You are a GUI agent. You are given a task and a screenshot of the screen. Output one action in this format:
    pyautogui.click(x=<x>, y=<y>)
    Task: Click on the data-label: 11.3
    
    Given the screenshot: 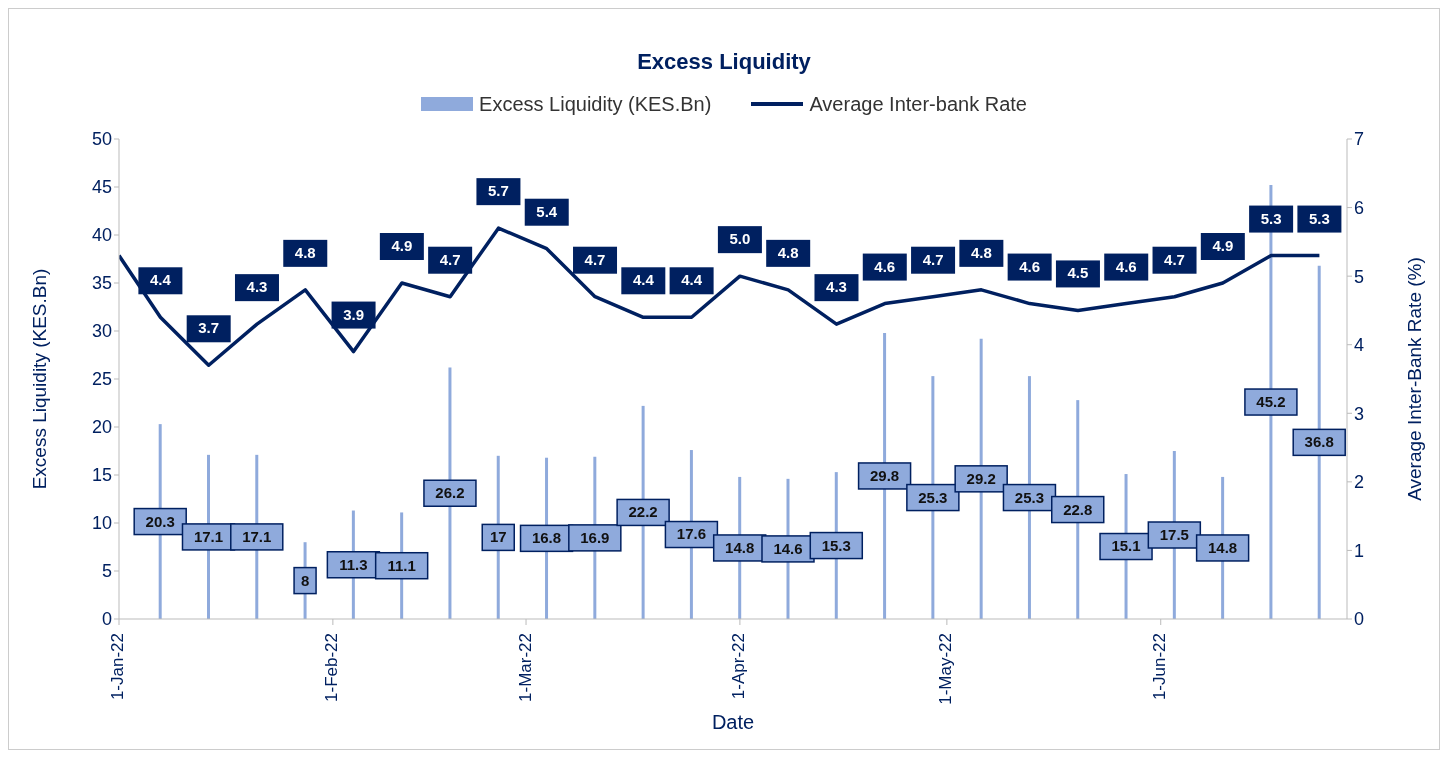 What is the action you would take?
    pyautogui.click(x=353, y=564)
    